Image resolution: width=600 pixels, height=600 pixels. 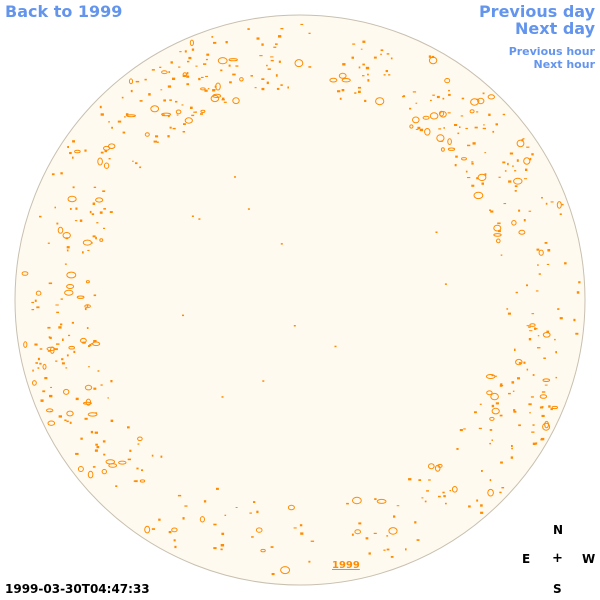 I want to click on previous-day-link: Previous day, so click(x=536, y=11).